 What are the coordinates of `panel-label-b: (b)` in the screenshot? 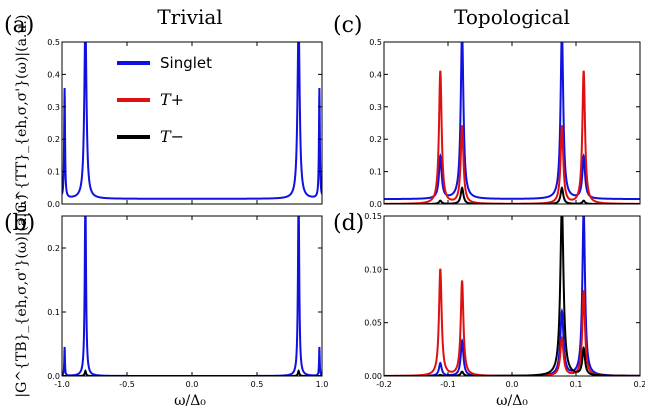 It's located at (19, 223).